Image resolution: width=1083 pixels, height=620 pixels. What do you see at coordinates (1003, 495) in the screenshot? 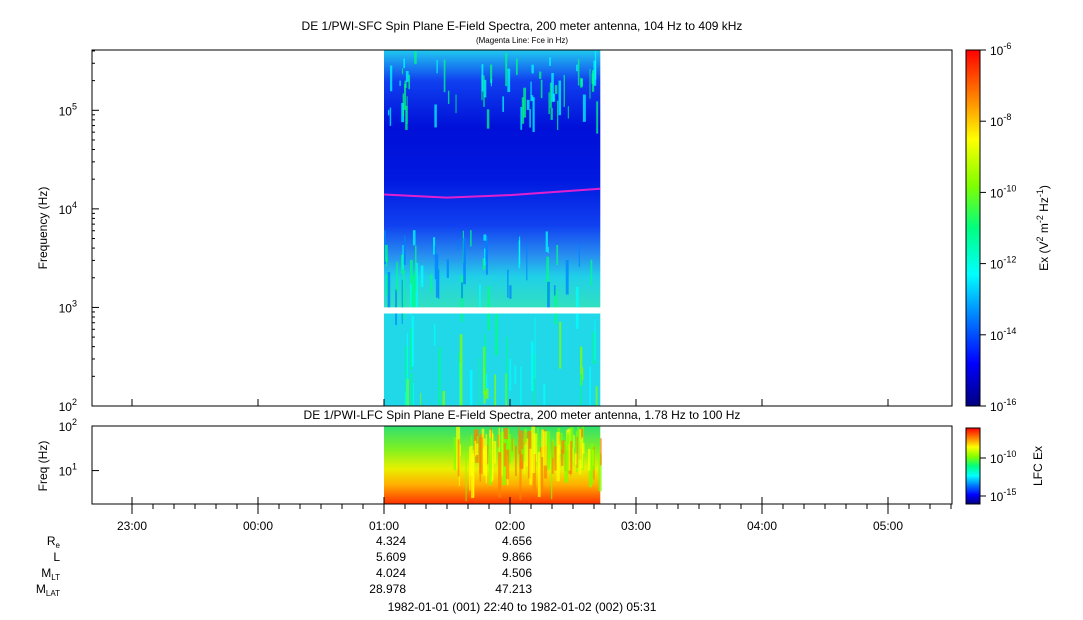
I see `lfc-colorbar-tick-label: 10-15` at bounding box center [1003, 495].